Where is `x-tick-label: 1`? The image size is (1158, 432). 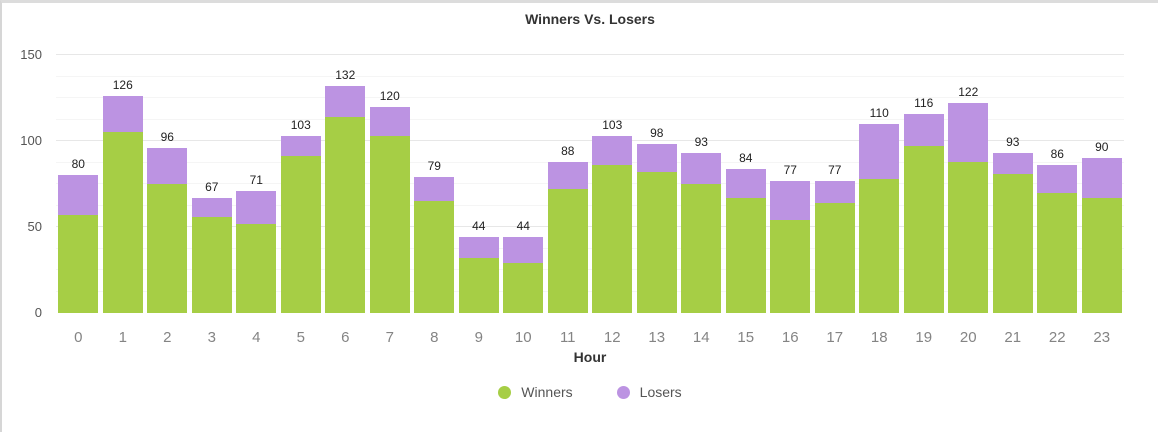 x-tick-label: 1 is located at coordinates (122, 337).